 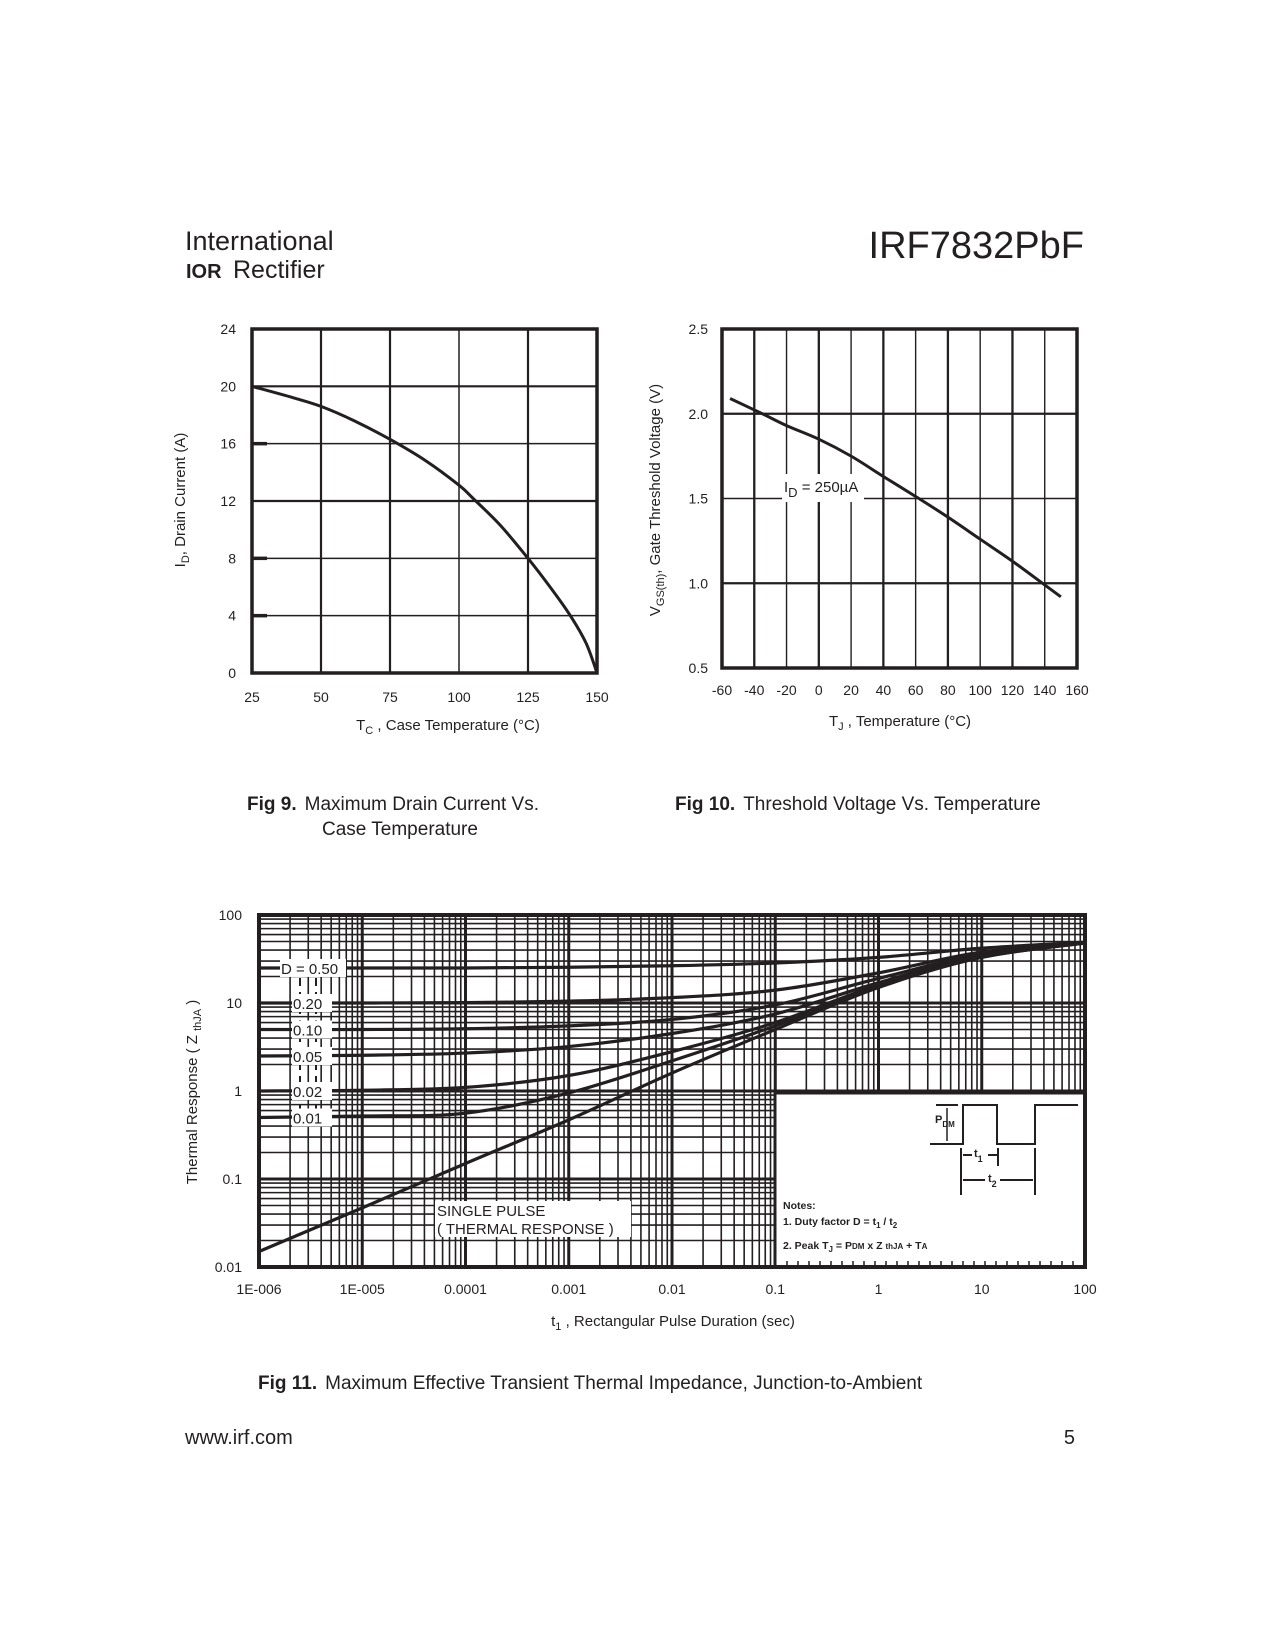 I want to click on fig9-plot-frame, so click(x=424, y=501).